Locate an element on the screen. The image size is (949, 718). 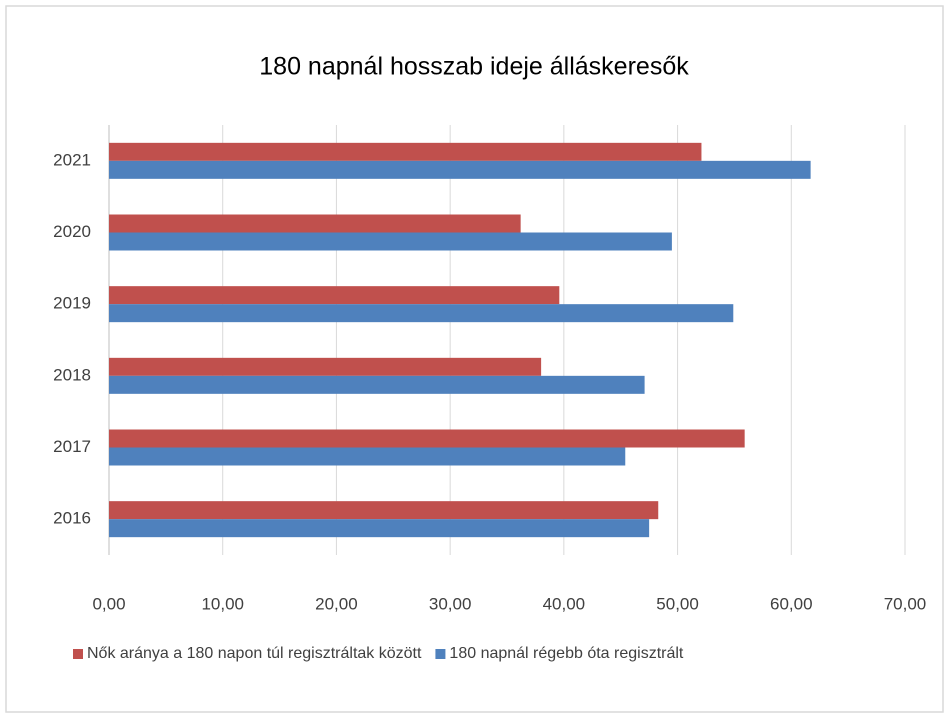
x-tick-label: 20,00 is located at coordinates (336, 603).